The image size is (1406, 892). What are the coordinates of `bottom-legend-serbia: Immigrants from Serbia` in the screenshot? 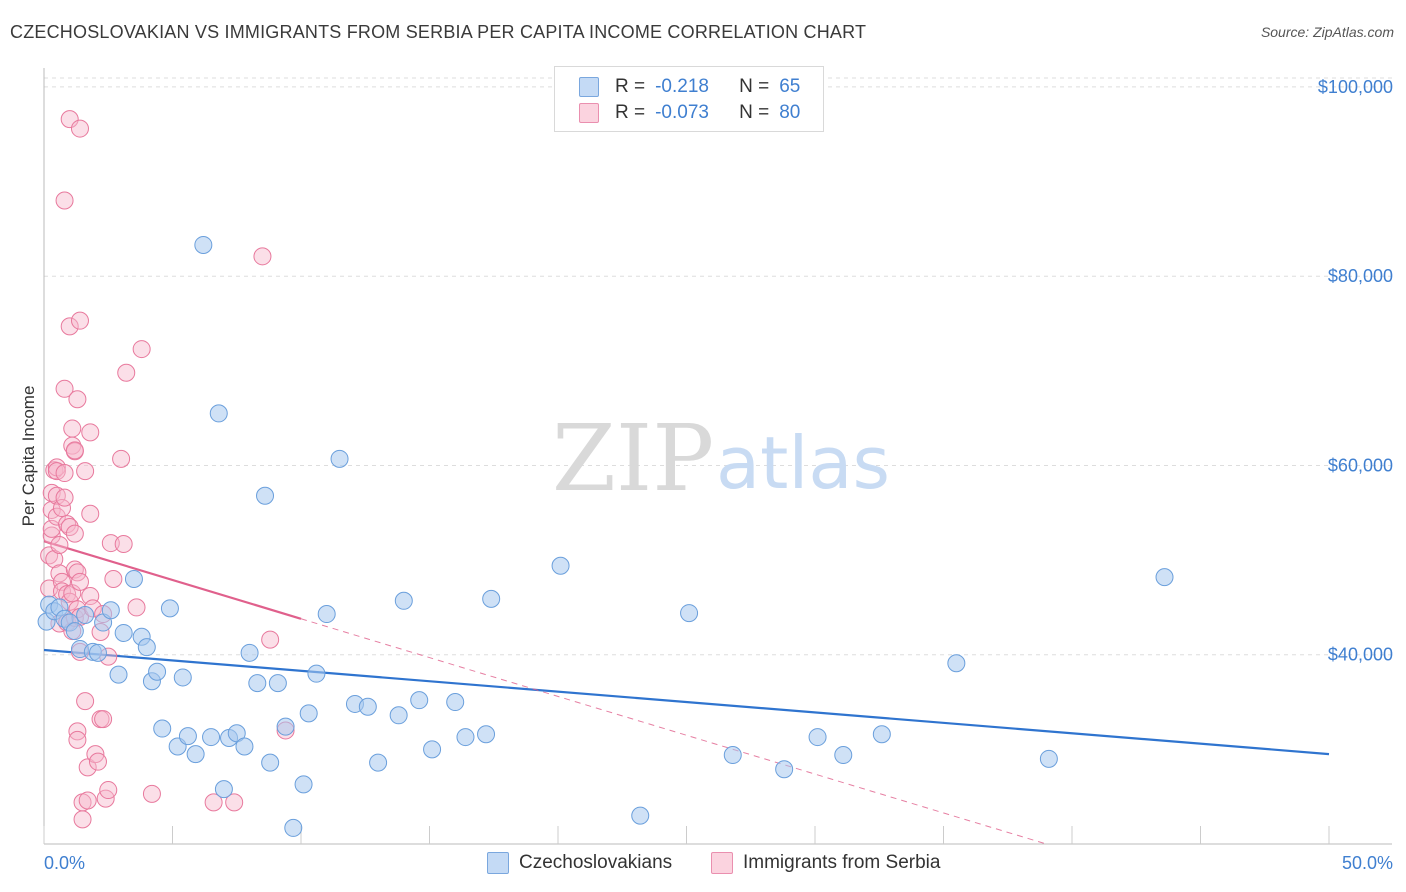 It's located at (825, 863).